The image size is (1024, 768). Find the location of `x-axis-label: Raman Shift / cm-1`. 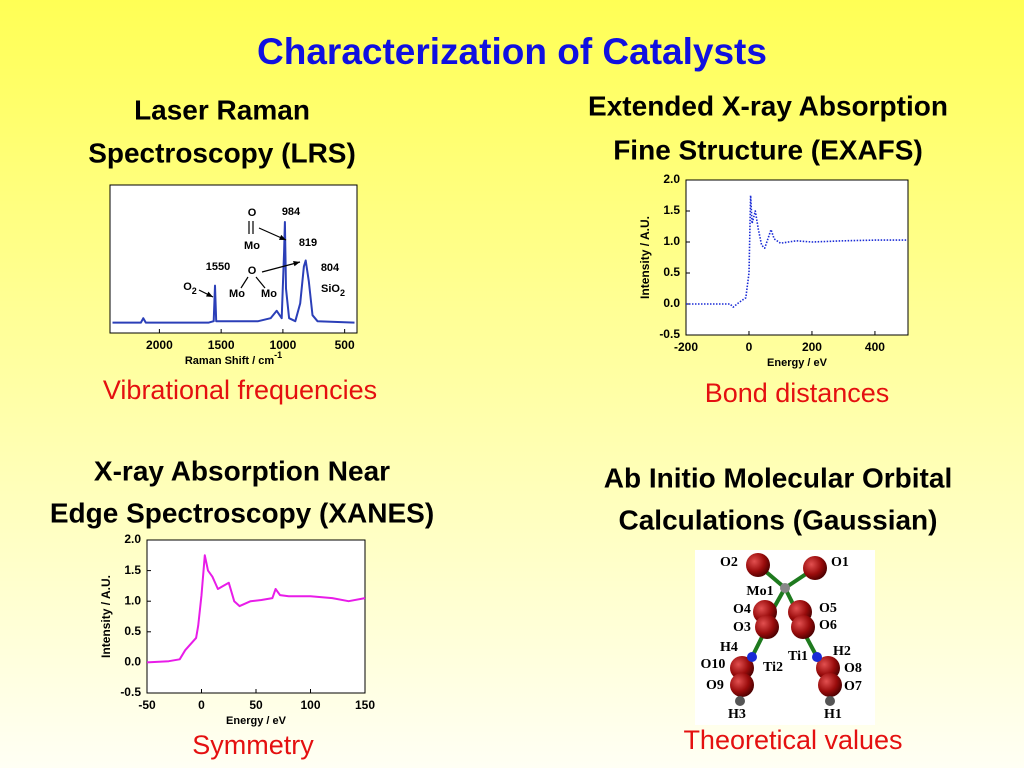

x-axis-label: Raman Shift / cm-1 is located at coordinates (233, 358).